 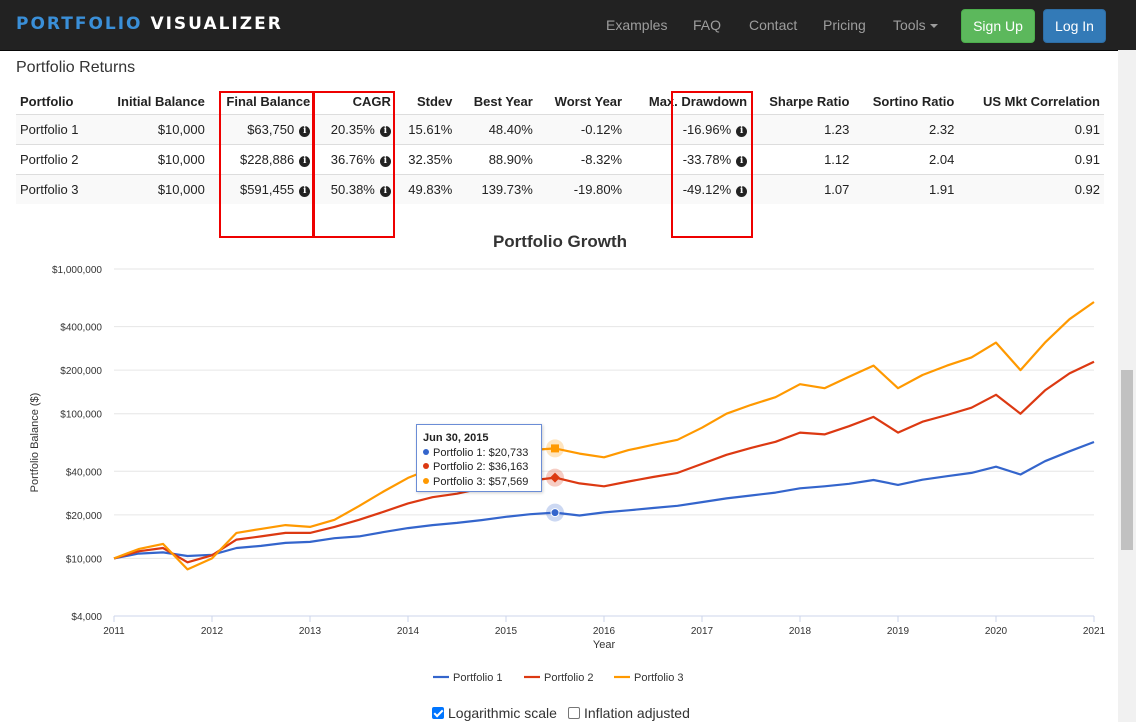 What do you see at coordinates (84, 472) in the screenshot?
I see `y-tick-label: $40,000` at bounding box center [84, 472].